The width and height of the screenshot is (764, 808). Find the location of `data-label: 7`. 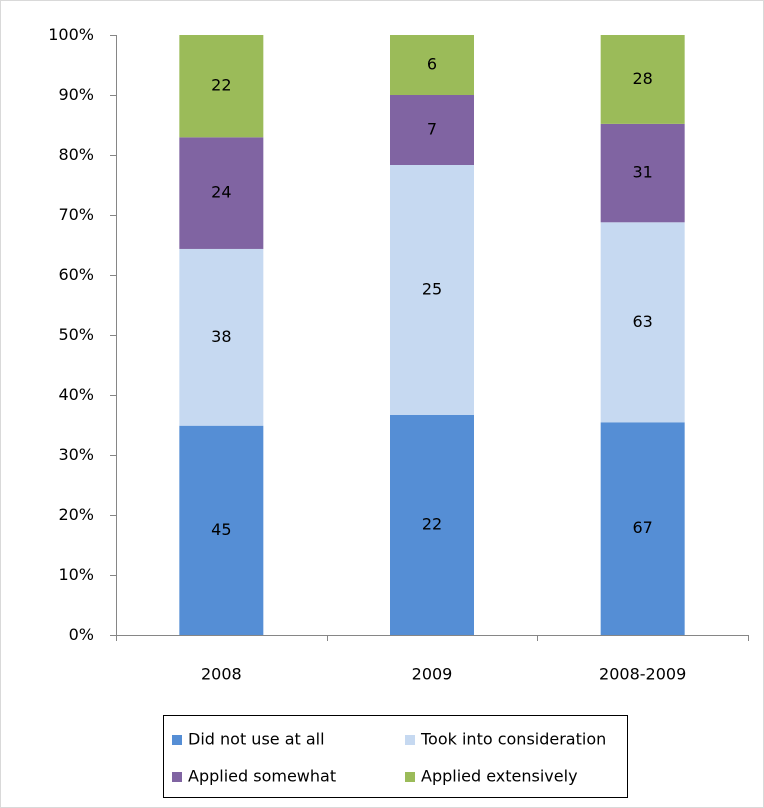

data-label: 7 is located at coordinates (432, 129).